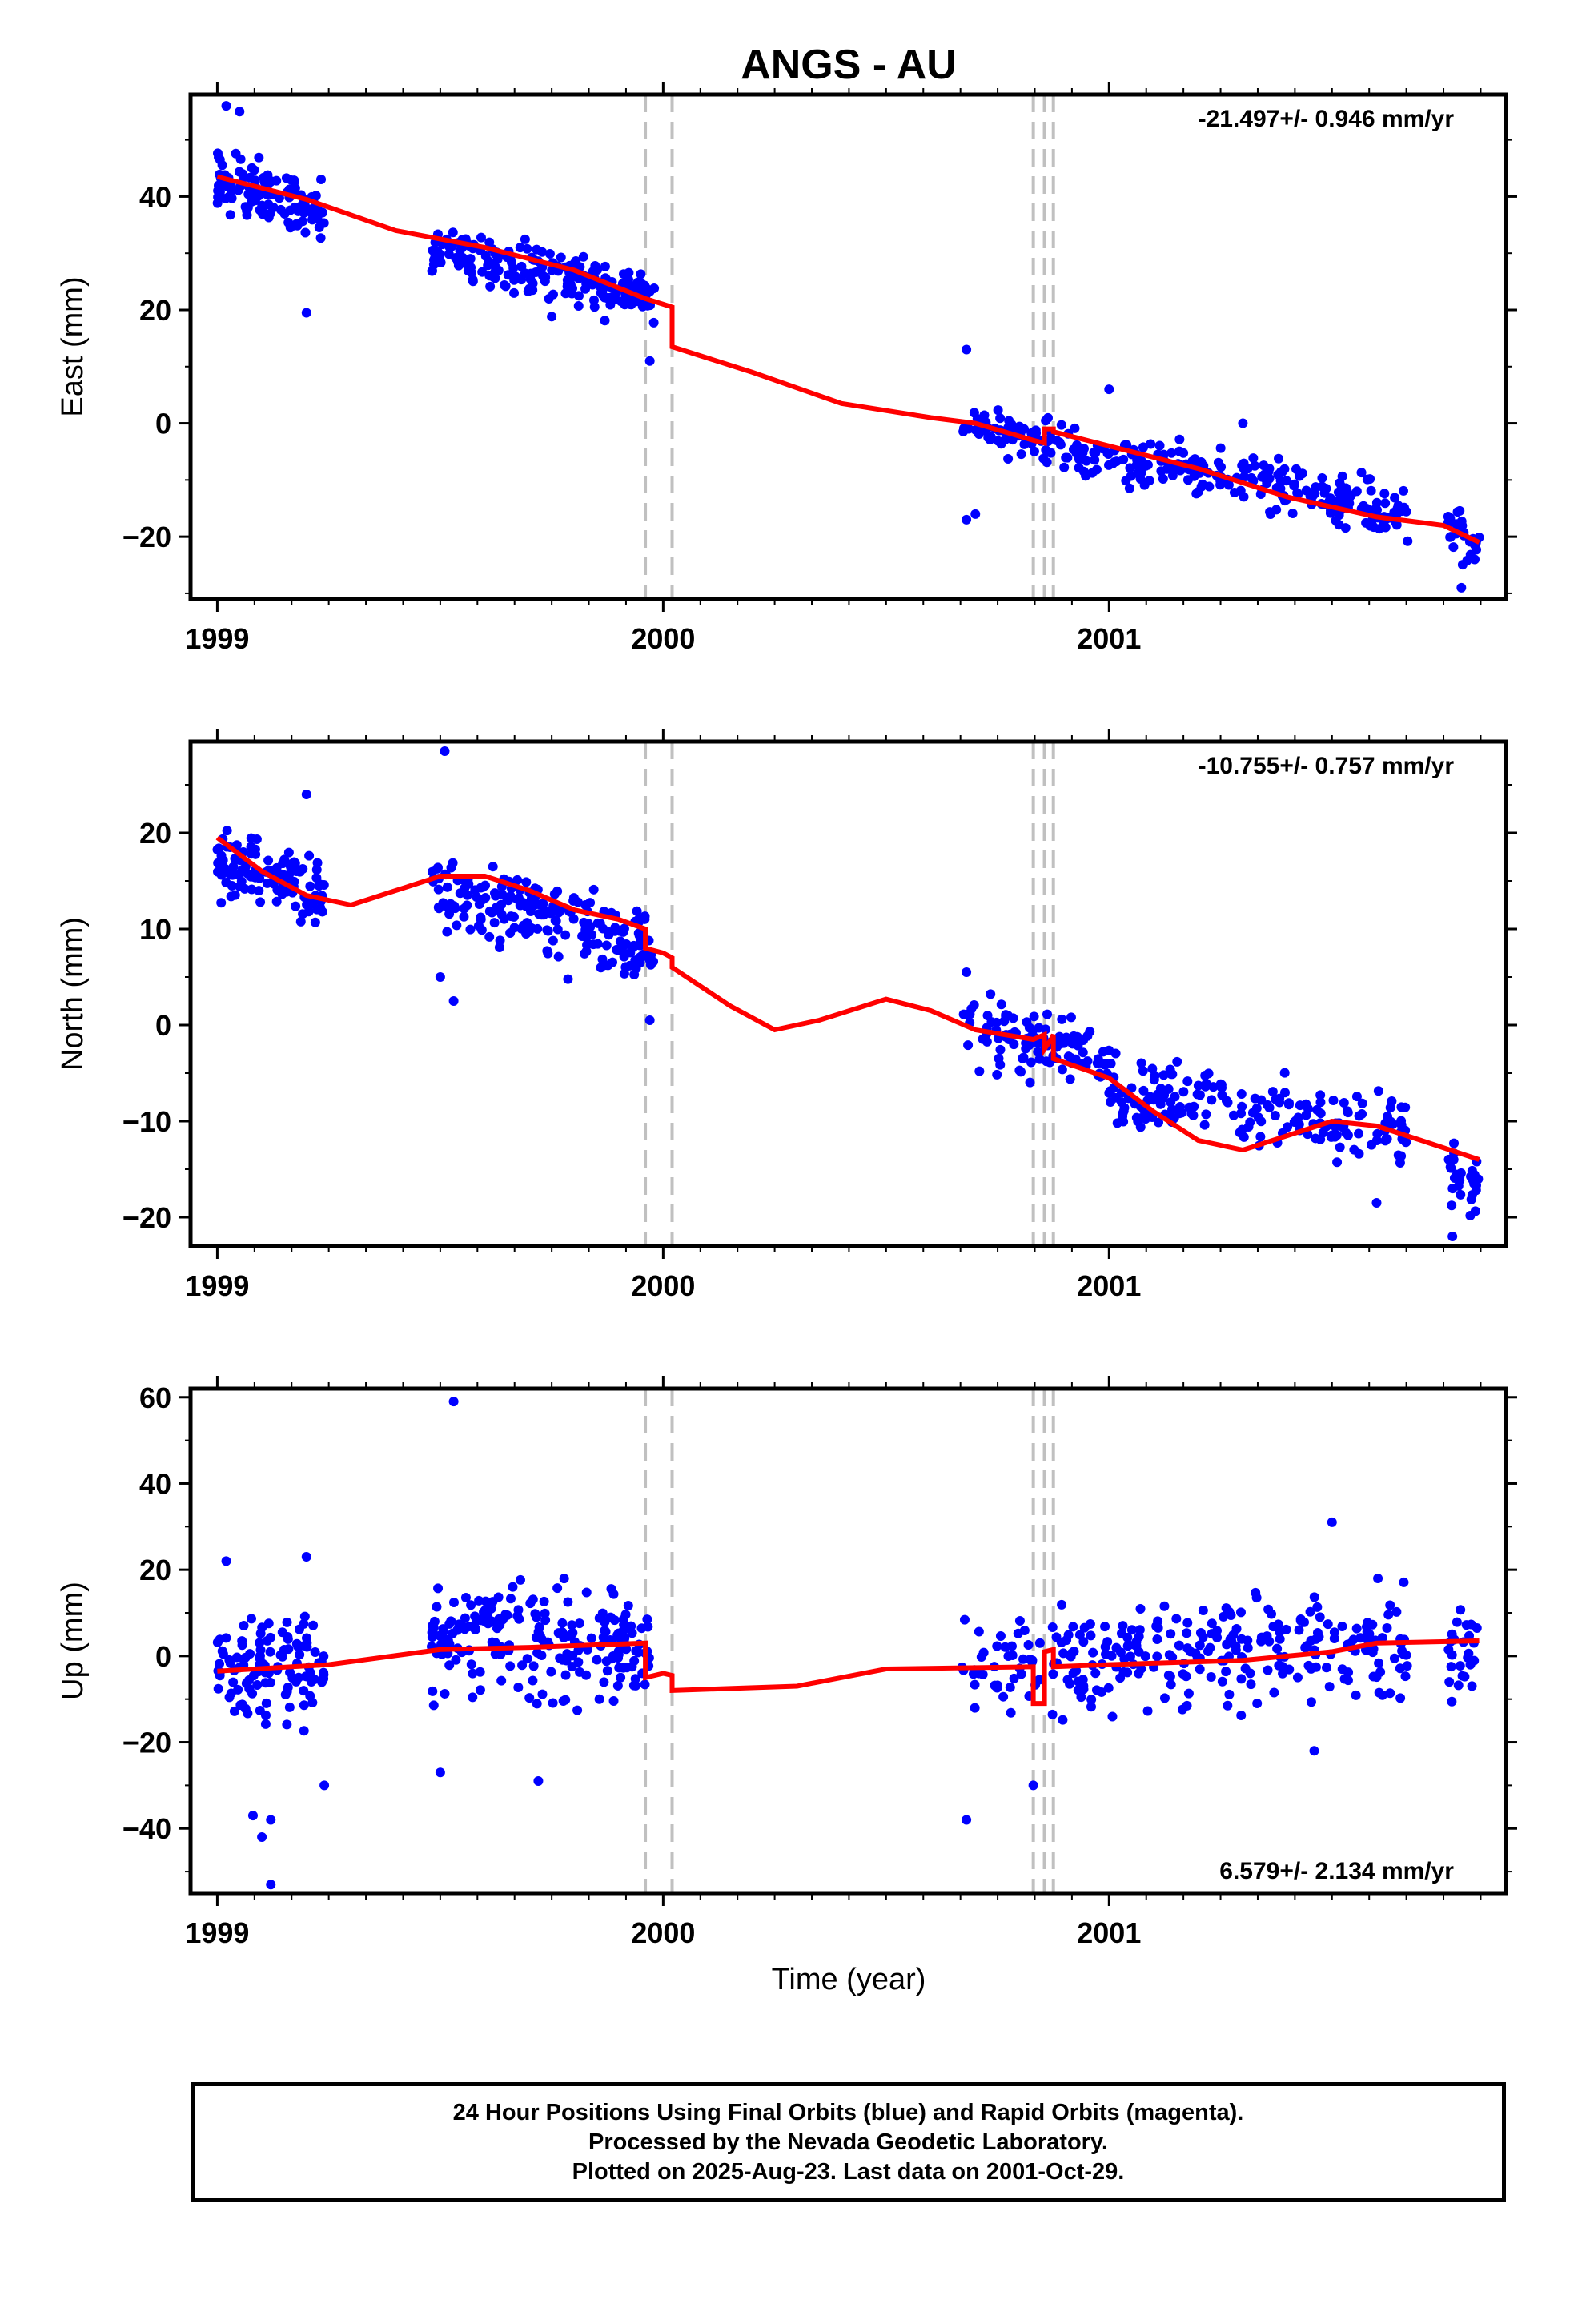 This screenshot has width=1582, height=2324. Describe the element at coordinates (73, 994) in the screenshot. I see `y-axis-label: North (mm)` at that location.